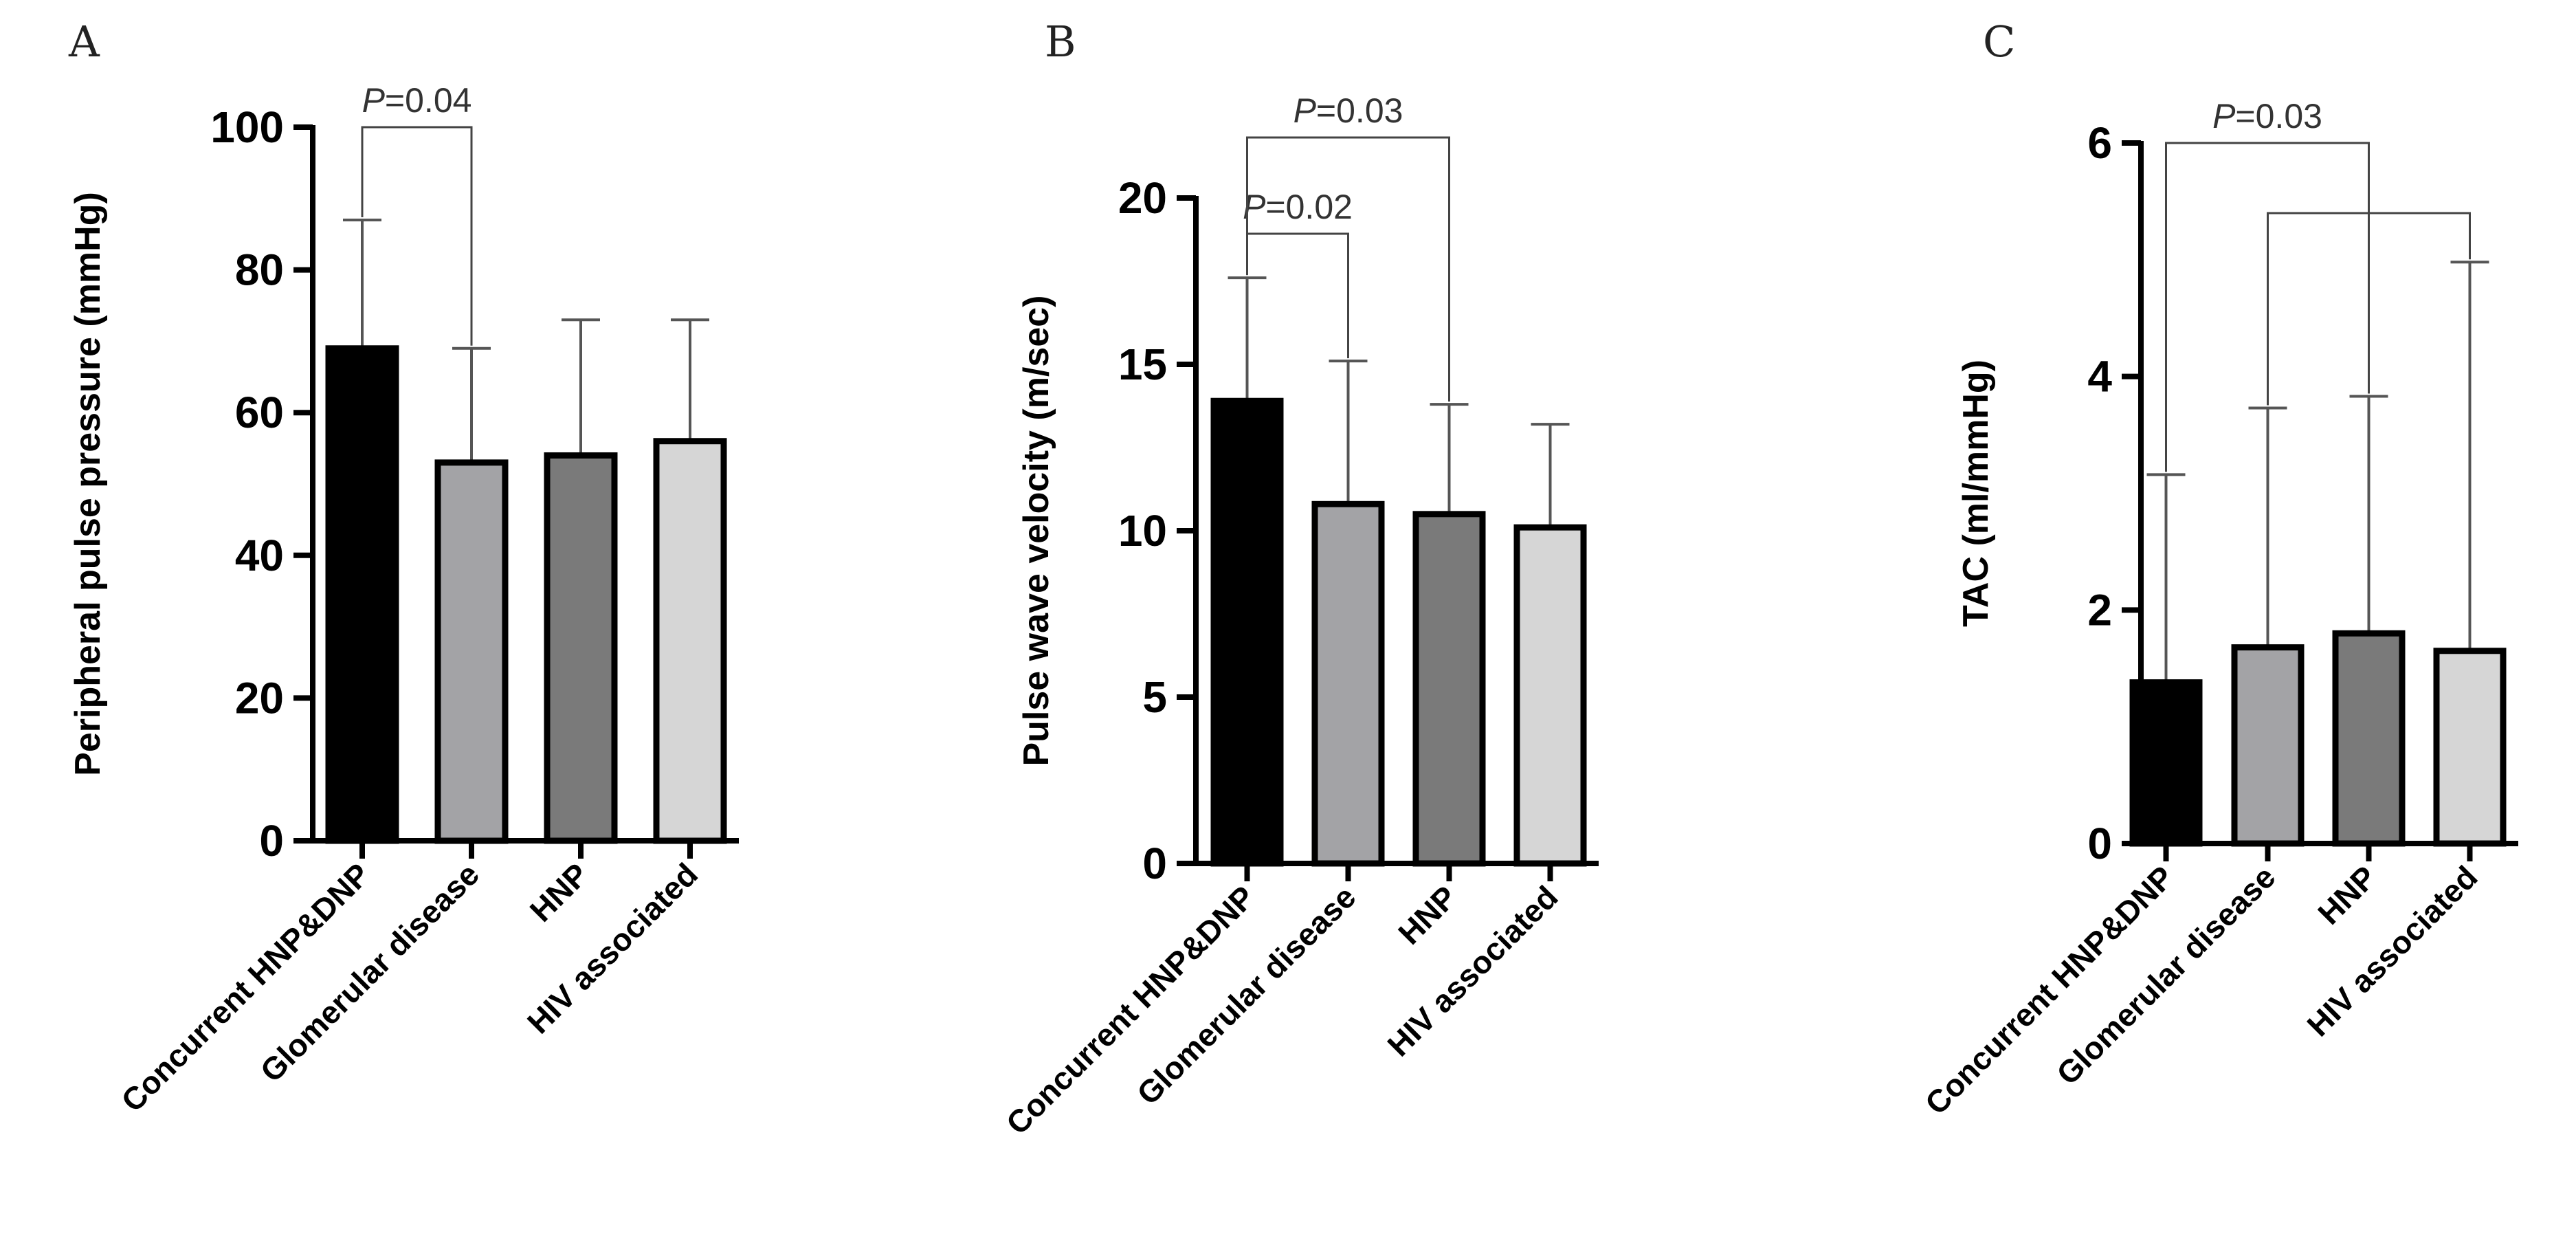  I want to click on p-value-label: P=0.04, so click(417, 100).